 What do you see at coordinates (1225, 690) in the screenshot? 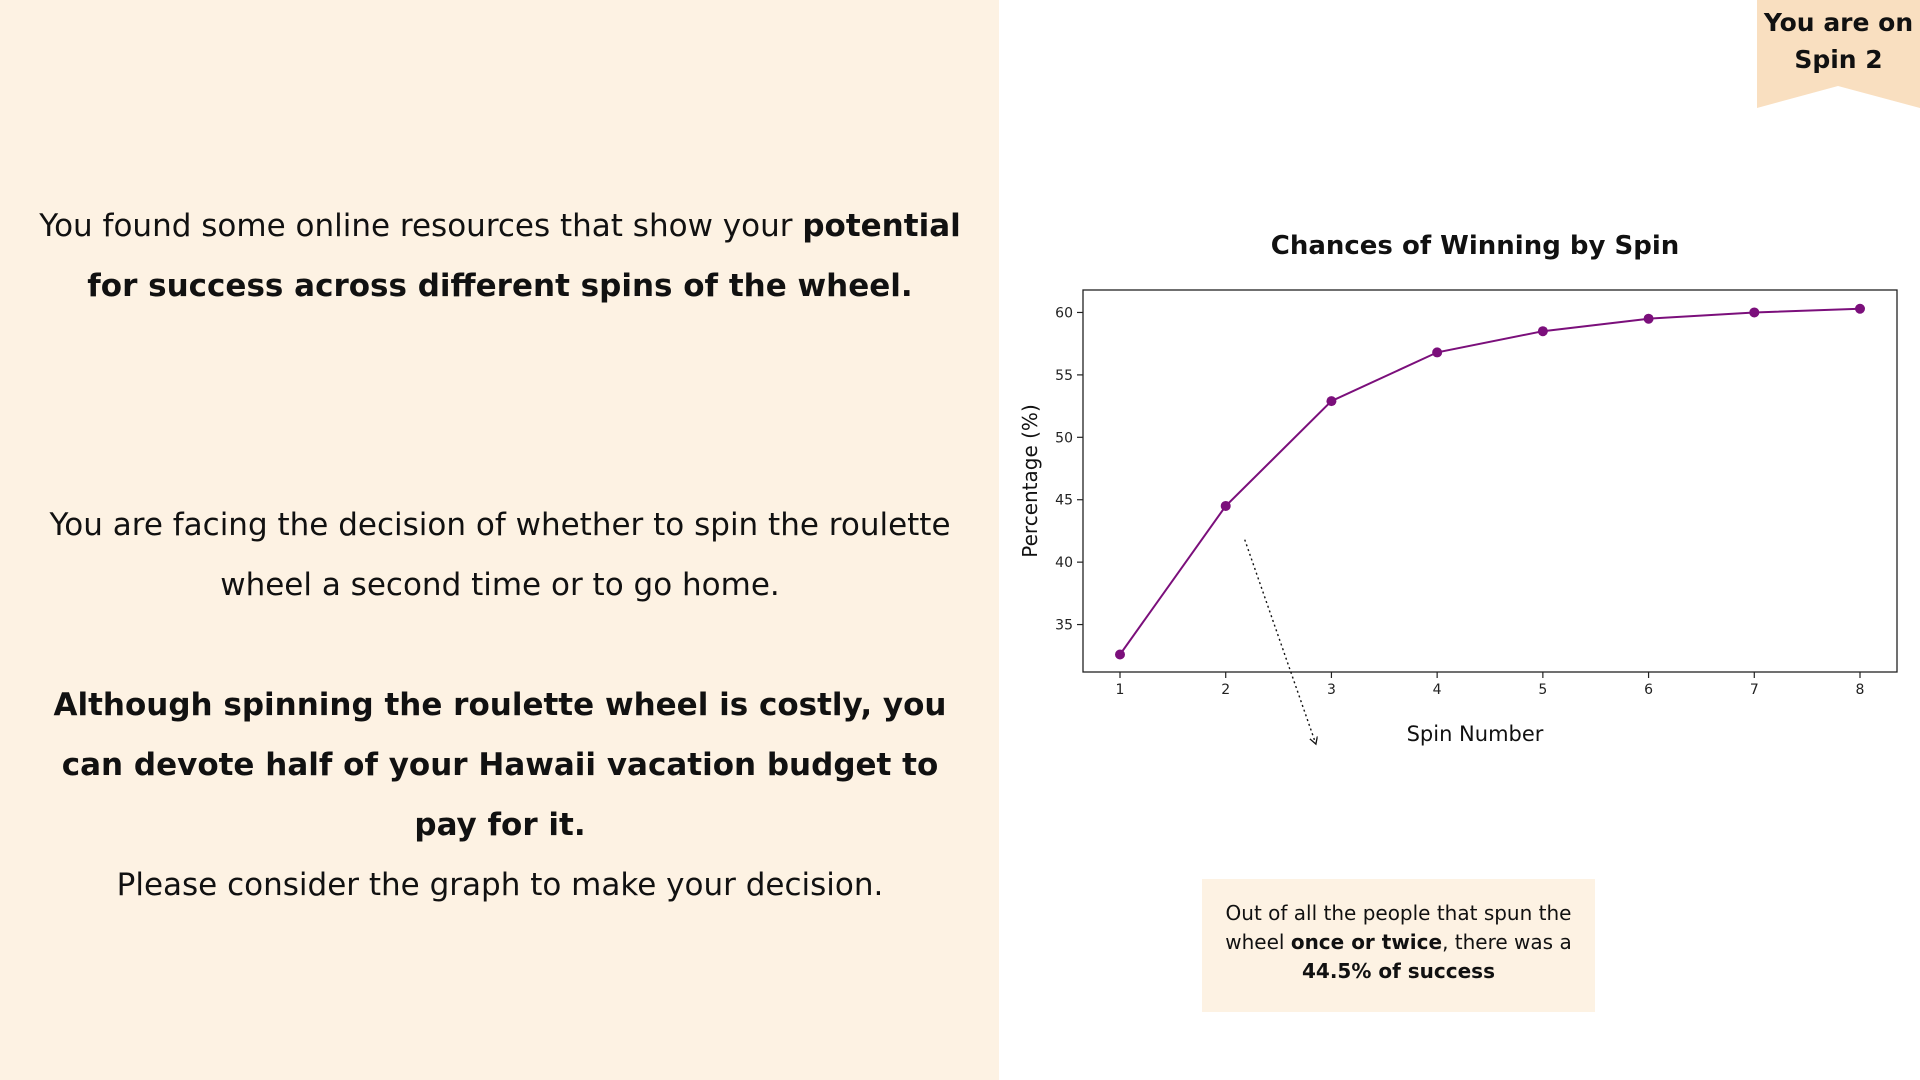
I see `x-tick-label: 2` at bounding box center [1225, 690].